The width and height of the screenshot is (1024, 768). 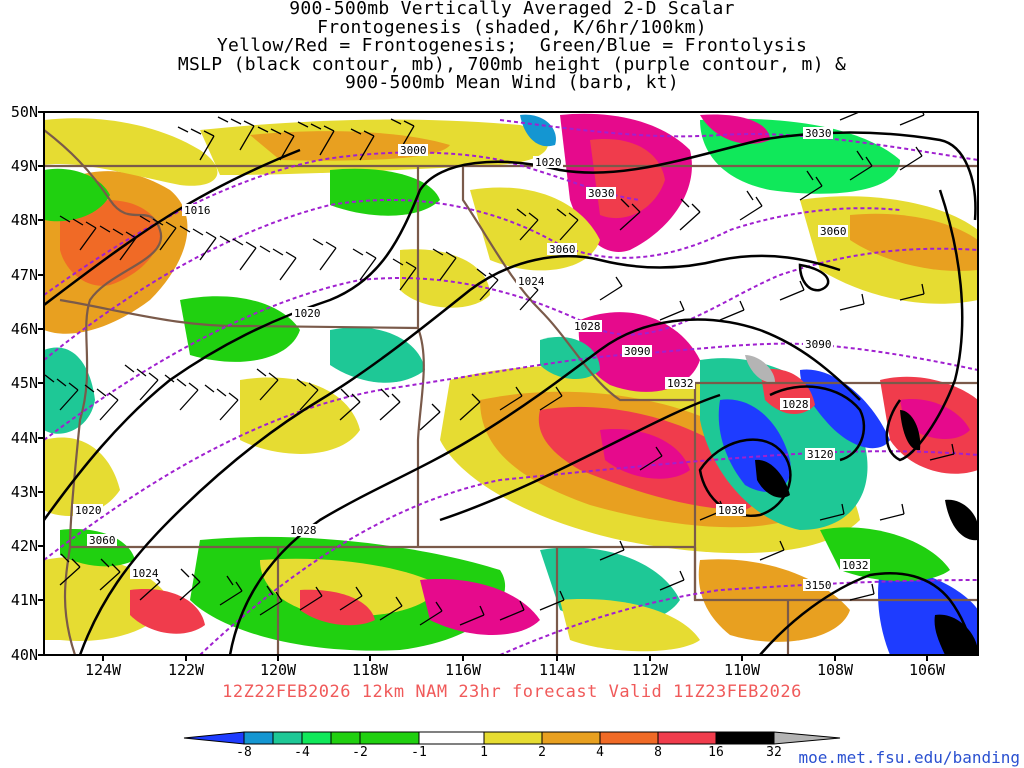 I want to click on wa-or-border, so click(x=239, y=314).